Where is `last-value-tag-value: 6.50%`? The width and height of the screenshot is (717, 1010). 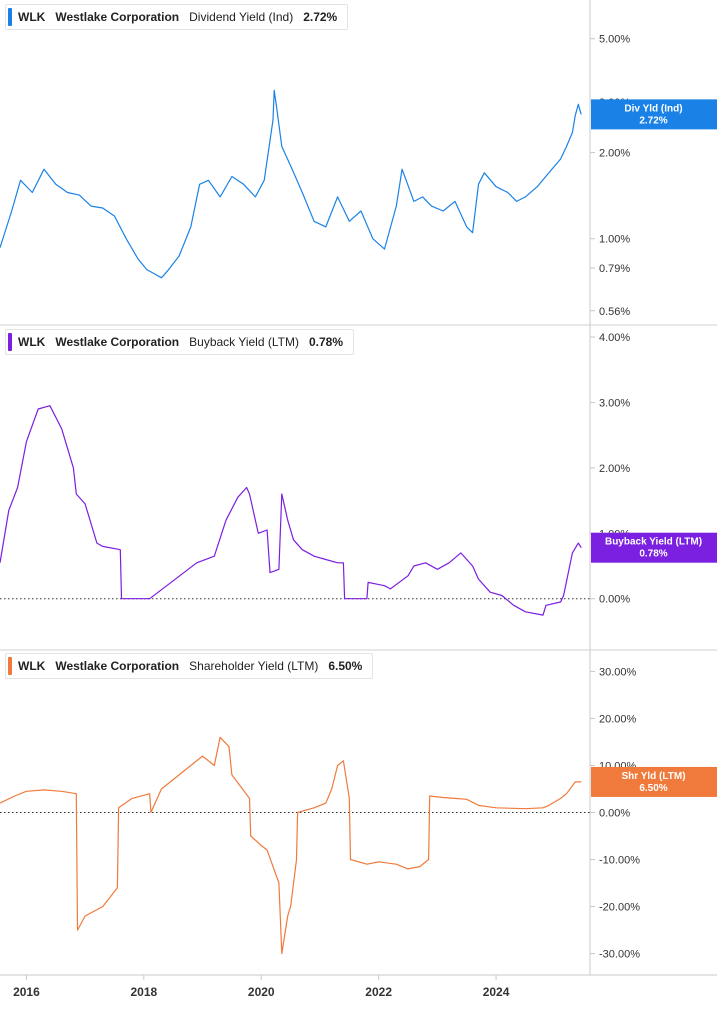 last-value-tag-value: 6.50% is located at coordinates (653, 788).